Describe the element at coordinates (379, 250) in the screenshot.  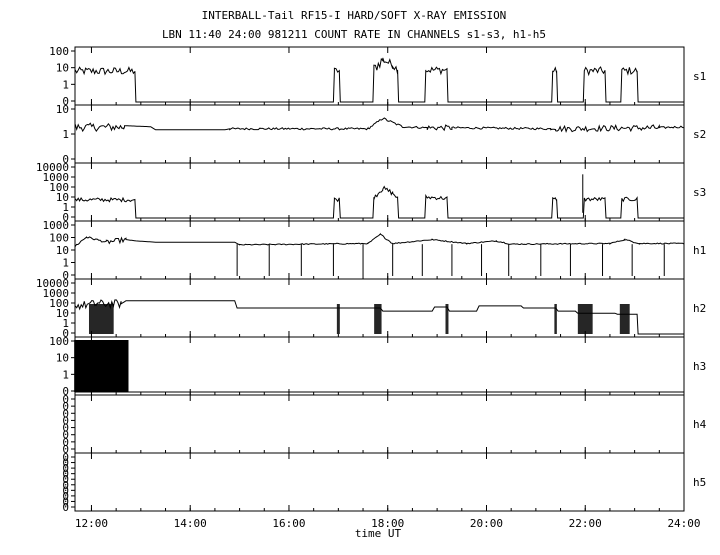
I see `panel-frame-h1` at that location.